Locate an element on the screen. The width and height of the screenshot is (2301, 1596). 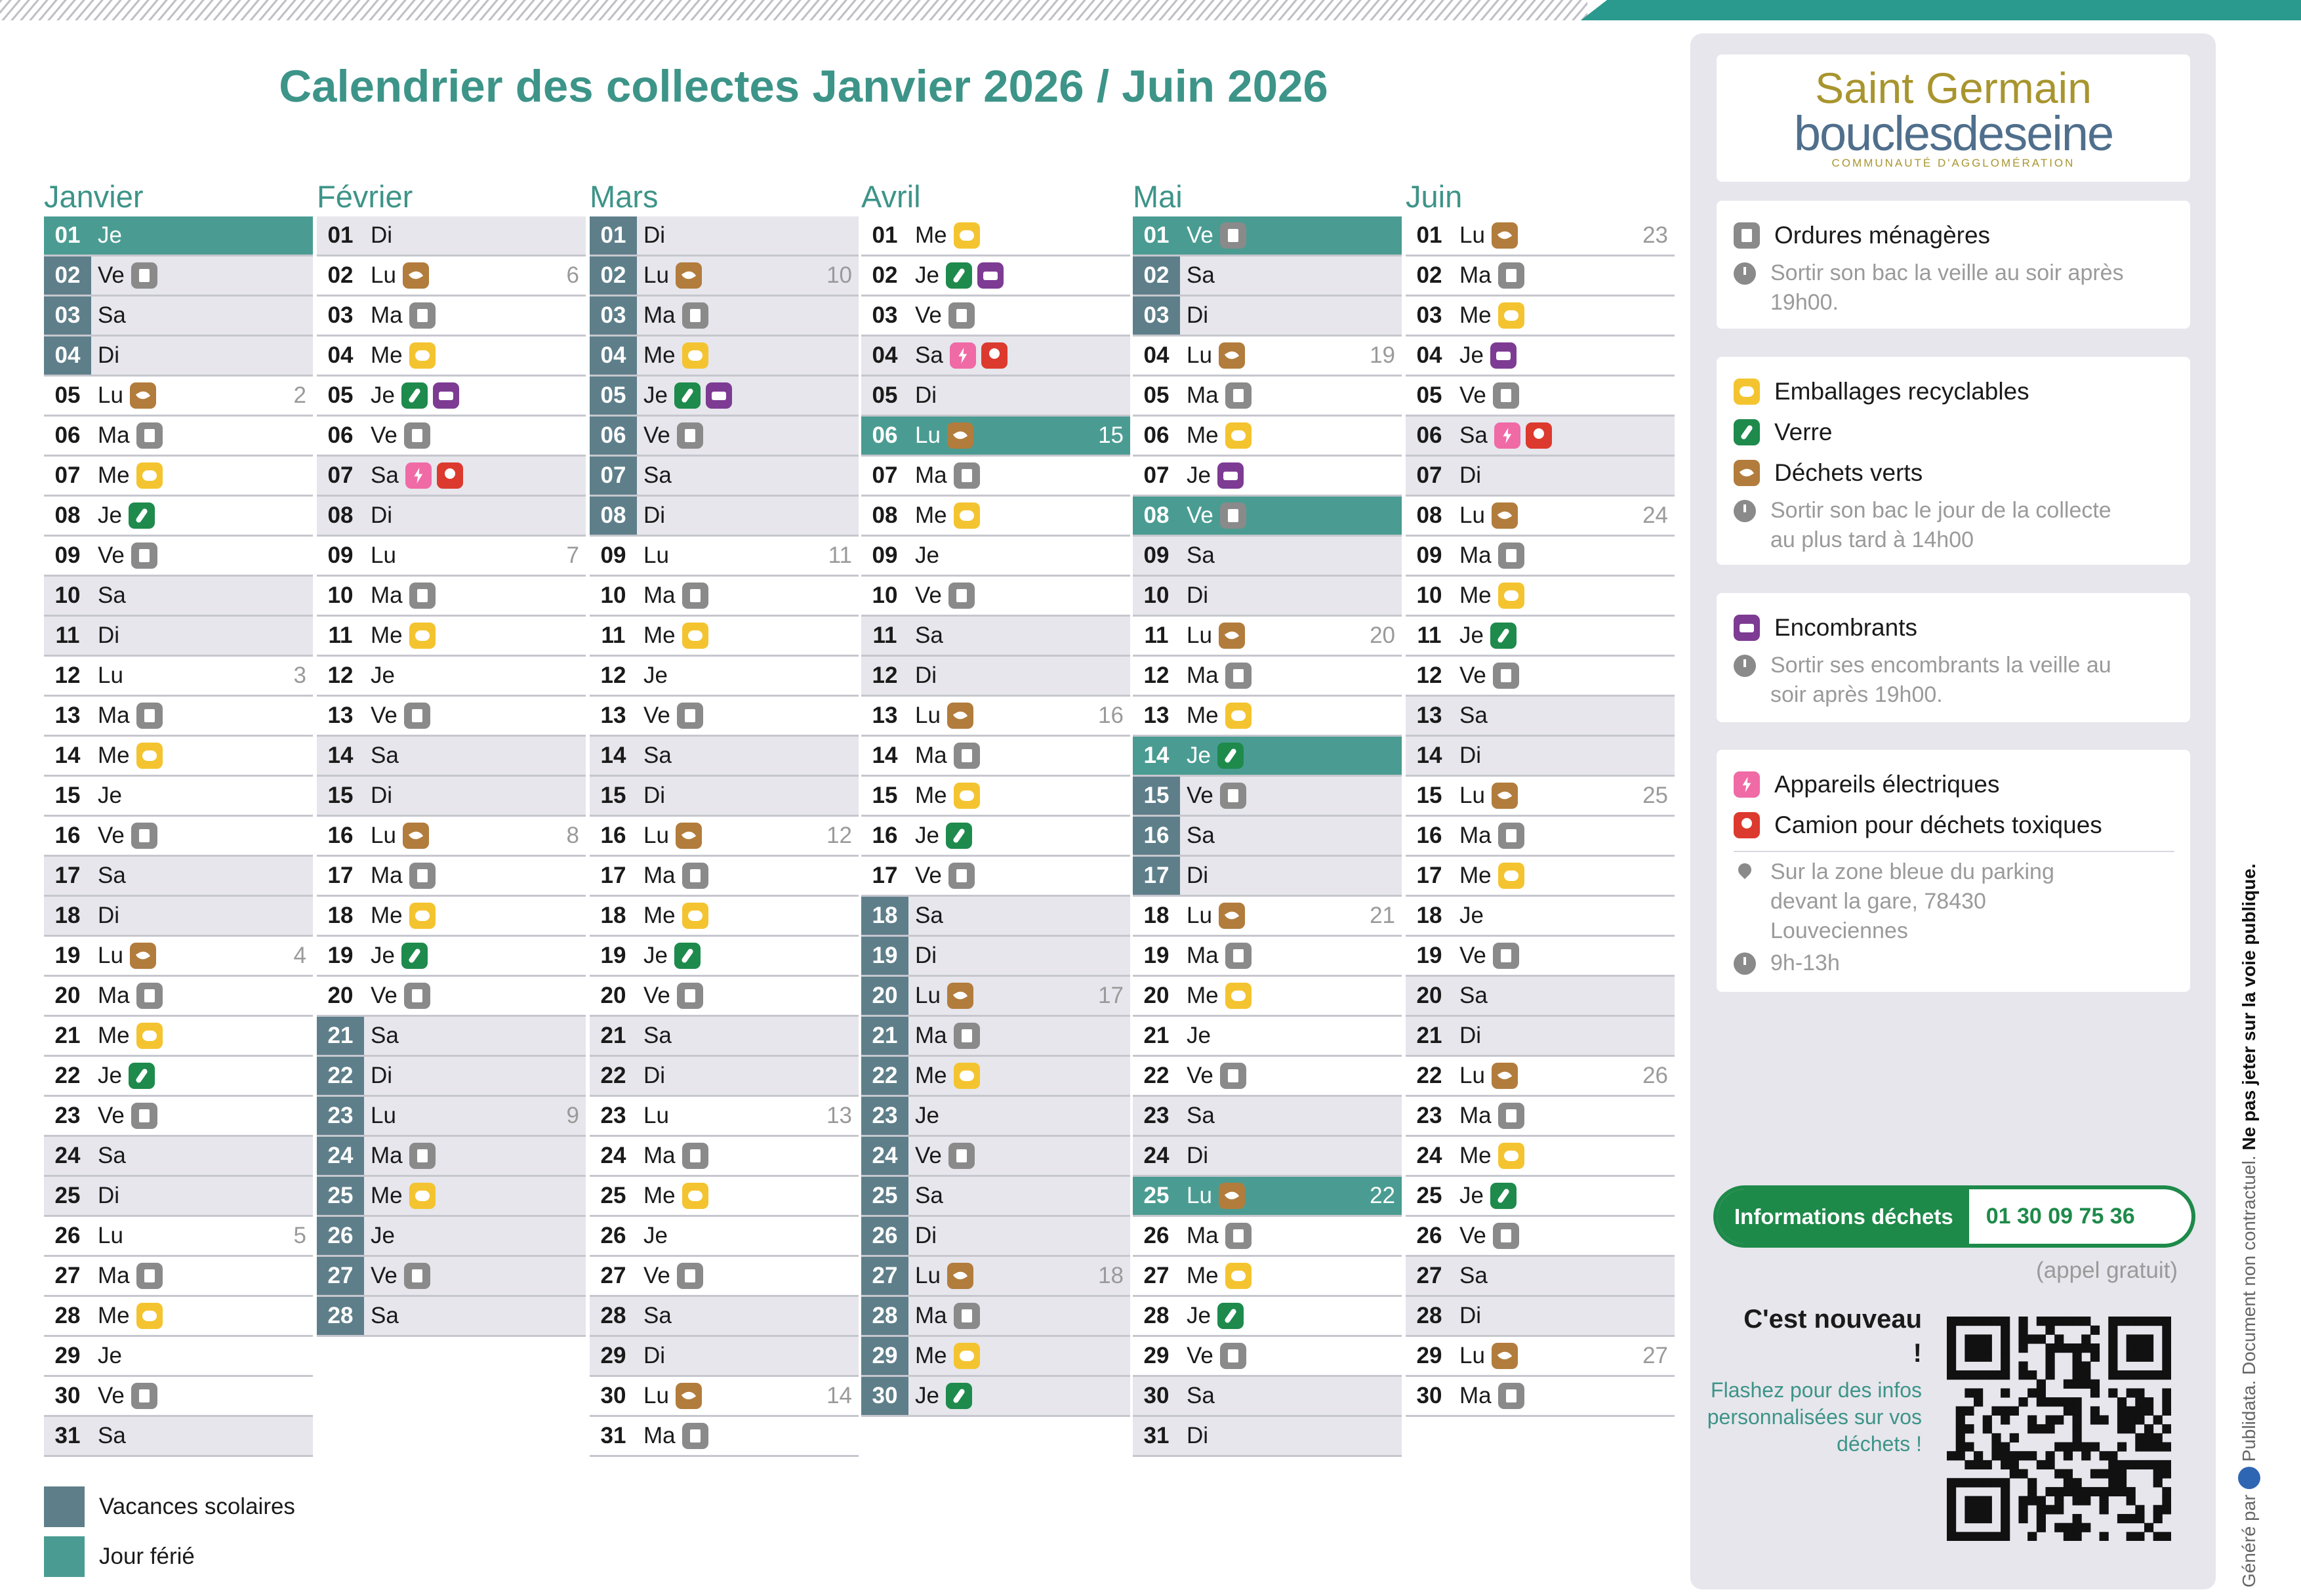
day-row: 20 Ve is located at coordinates (451, 997).